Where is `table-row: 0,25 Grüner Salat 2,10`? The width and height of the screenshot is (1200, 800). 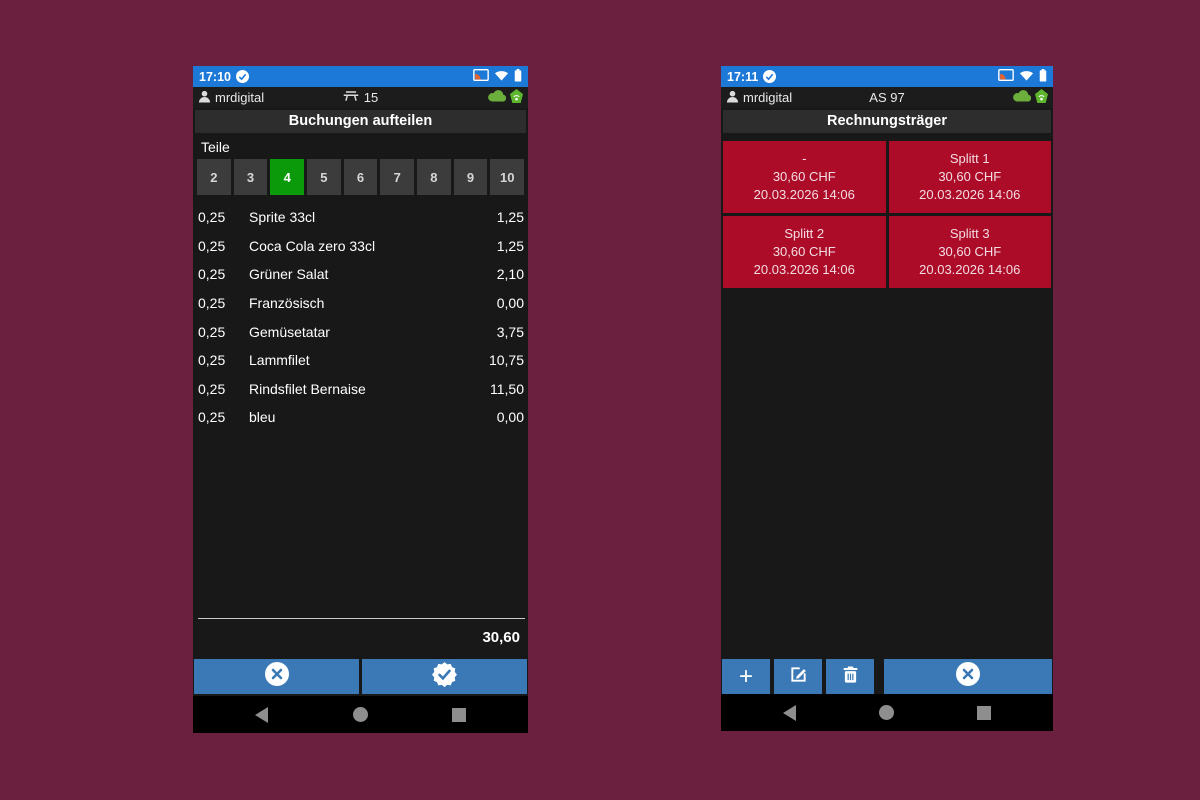
table-row: 0,25 Grüner Salat 2,10 is located at coordinates (360, 274).